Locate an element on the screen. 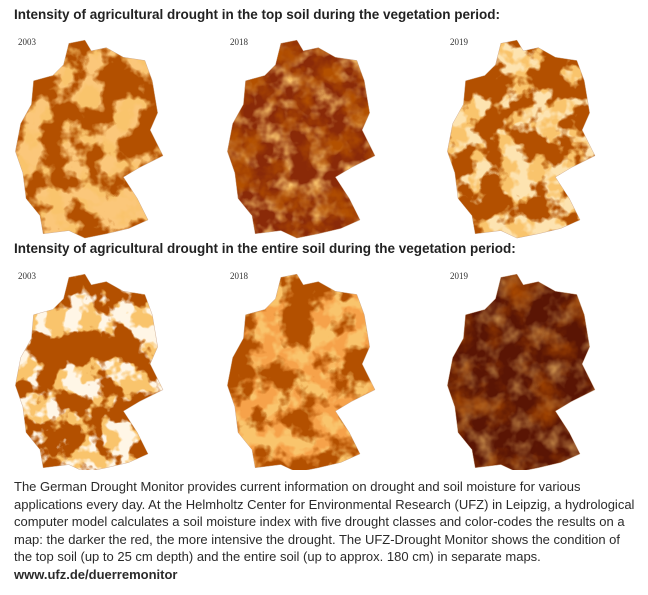  caption-link: www.ufz.de/duerremonitor is located at coordinates (96, 574).